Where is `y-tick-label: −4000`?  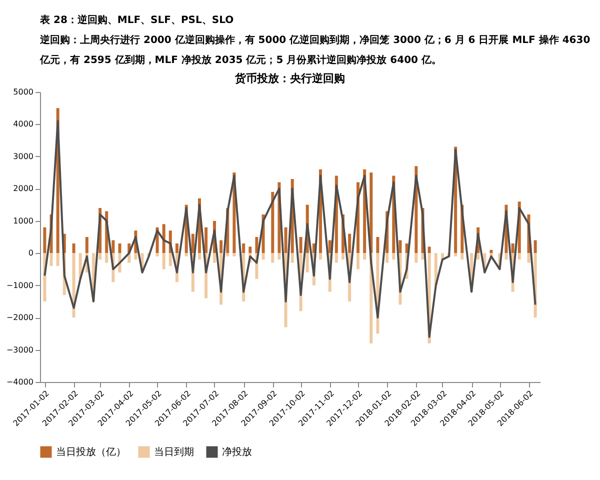
y-tick-label: −4000 is located at coordinates (20, 382).